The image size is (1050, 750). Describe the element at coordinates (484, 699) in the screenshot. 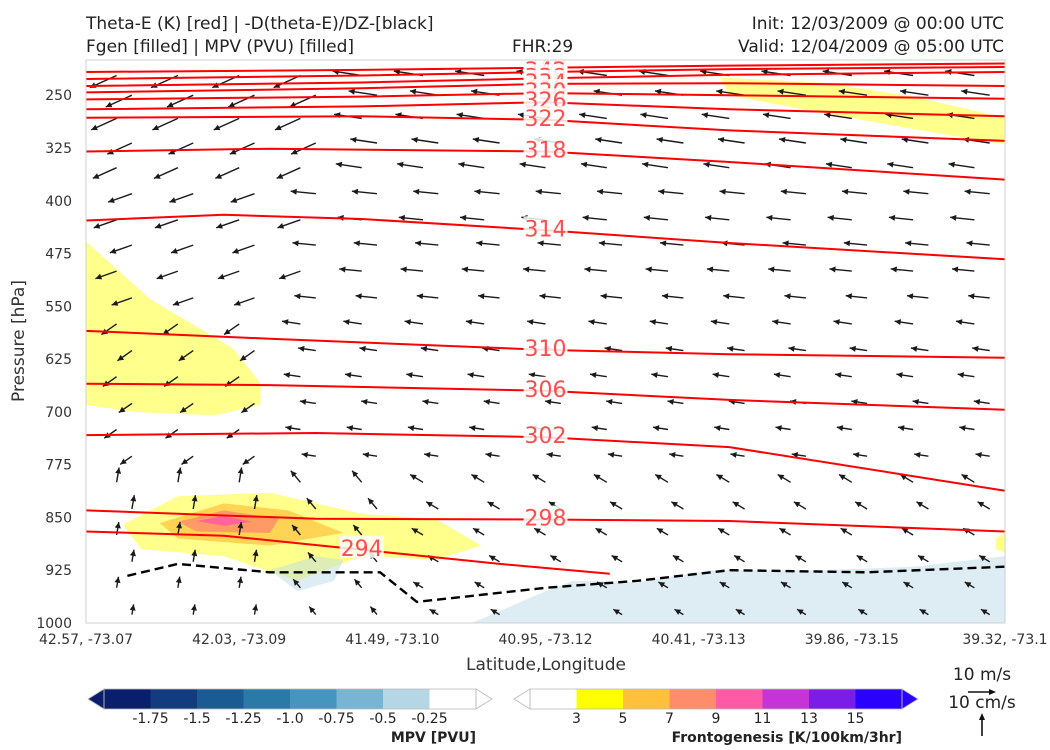

I see `colorbar-extend-right` at that location.